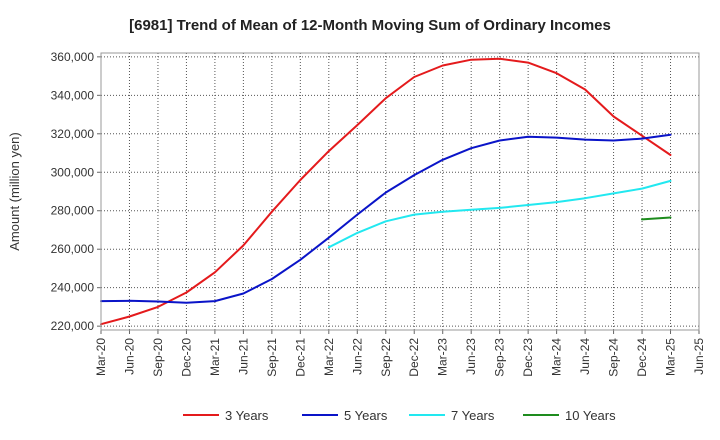 Image resolution: width=720 pixels, height=440 pixels. I want to click on x-tick-label: Dec-23, so click(528, 357).